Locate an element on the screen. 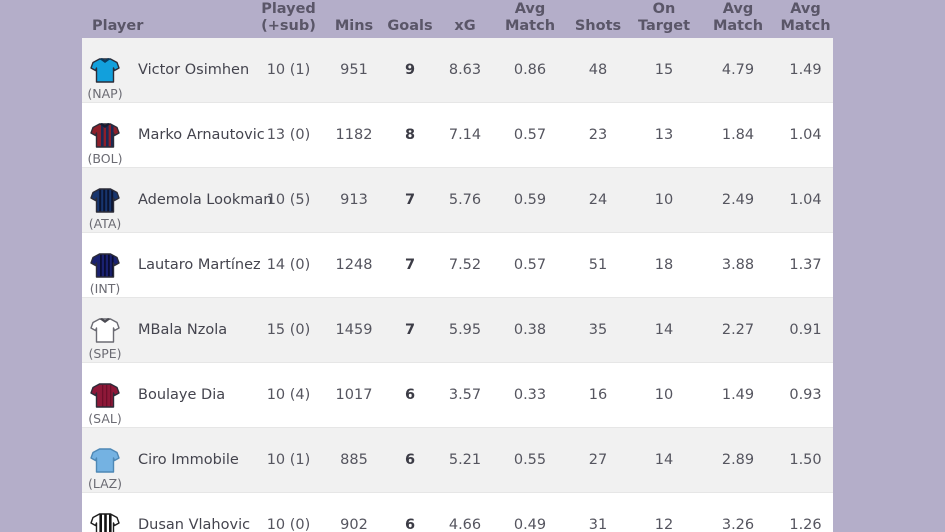 This screenshot has height=532, width=945. cell-xg: 5.76 is located at coordinates (465, 200).